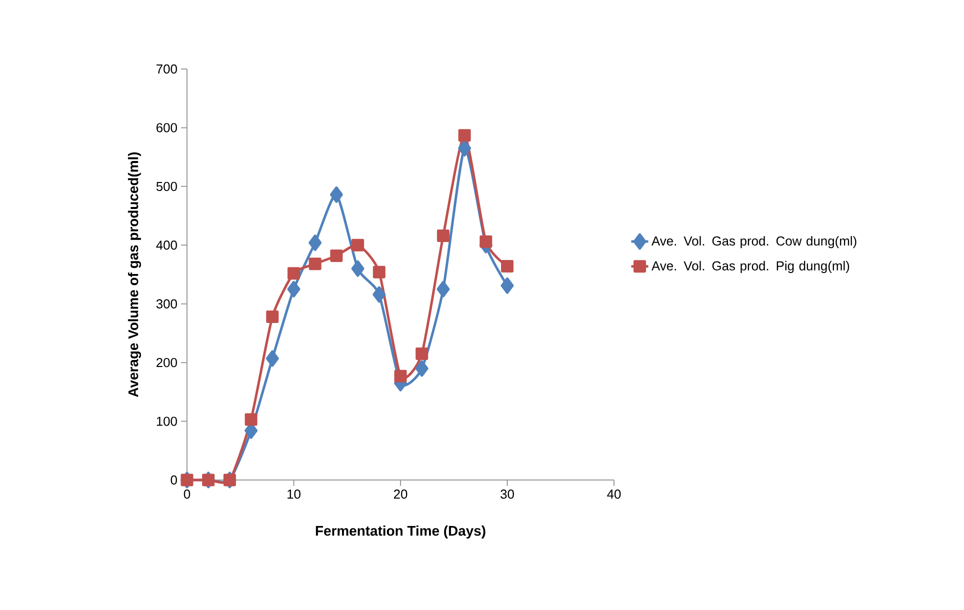  What do you see at coordinates (507, 494) in the screenshot?
I see `x-tick-label: 30` at bounding box center [507, 494].